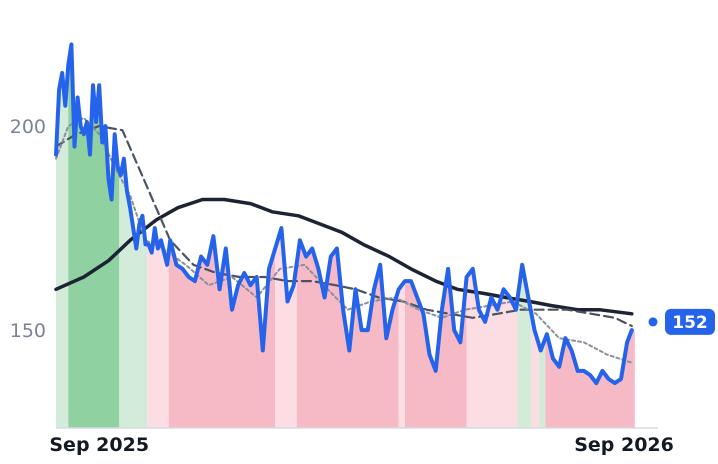 The height and width of the screenshot is (464, 718). I want to click on y-tick-label: 200, so click(28, 127).